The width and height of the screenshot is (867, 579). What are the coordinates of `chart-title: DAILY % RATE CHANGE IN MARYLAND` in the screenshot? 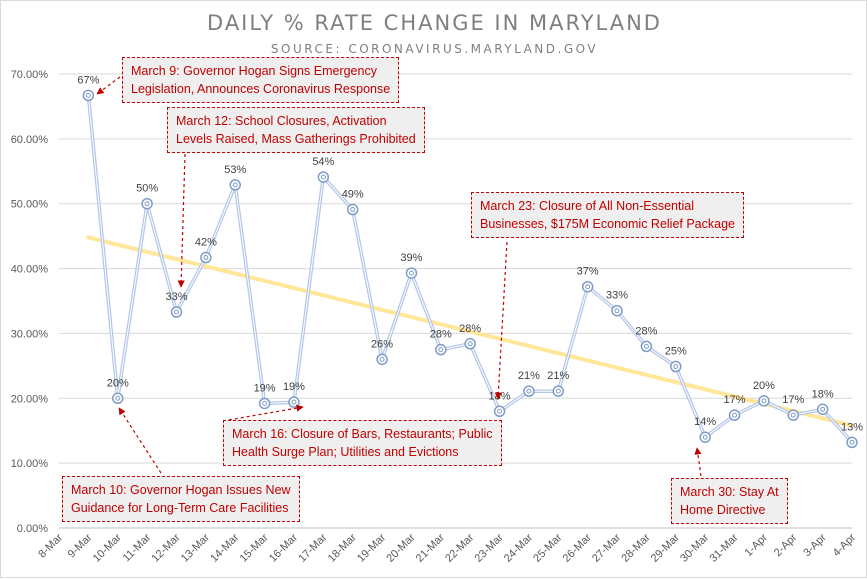 It's located at (434, 23).